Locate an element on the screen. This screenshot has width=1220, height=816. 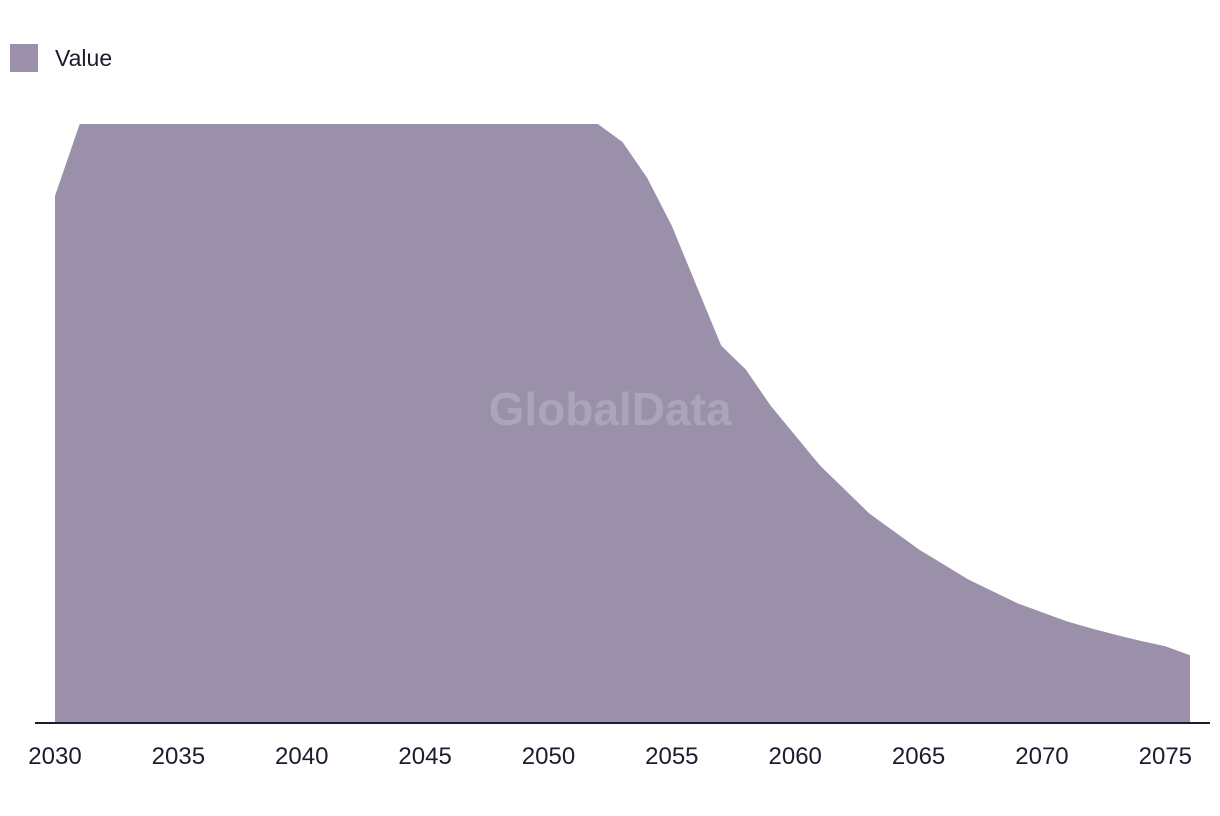
x-tick-label: 2055 is located at coordinates (671, 756).